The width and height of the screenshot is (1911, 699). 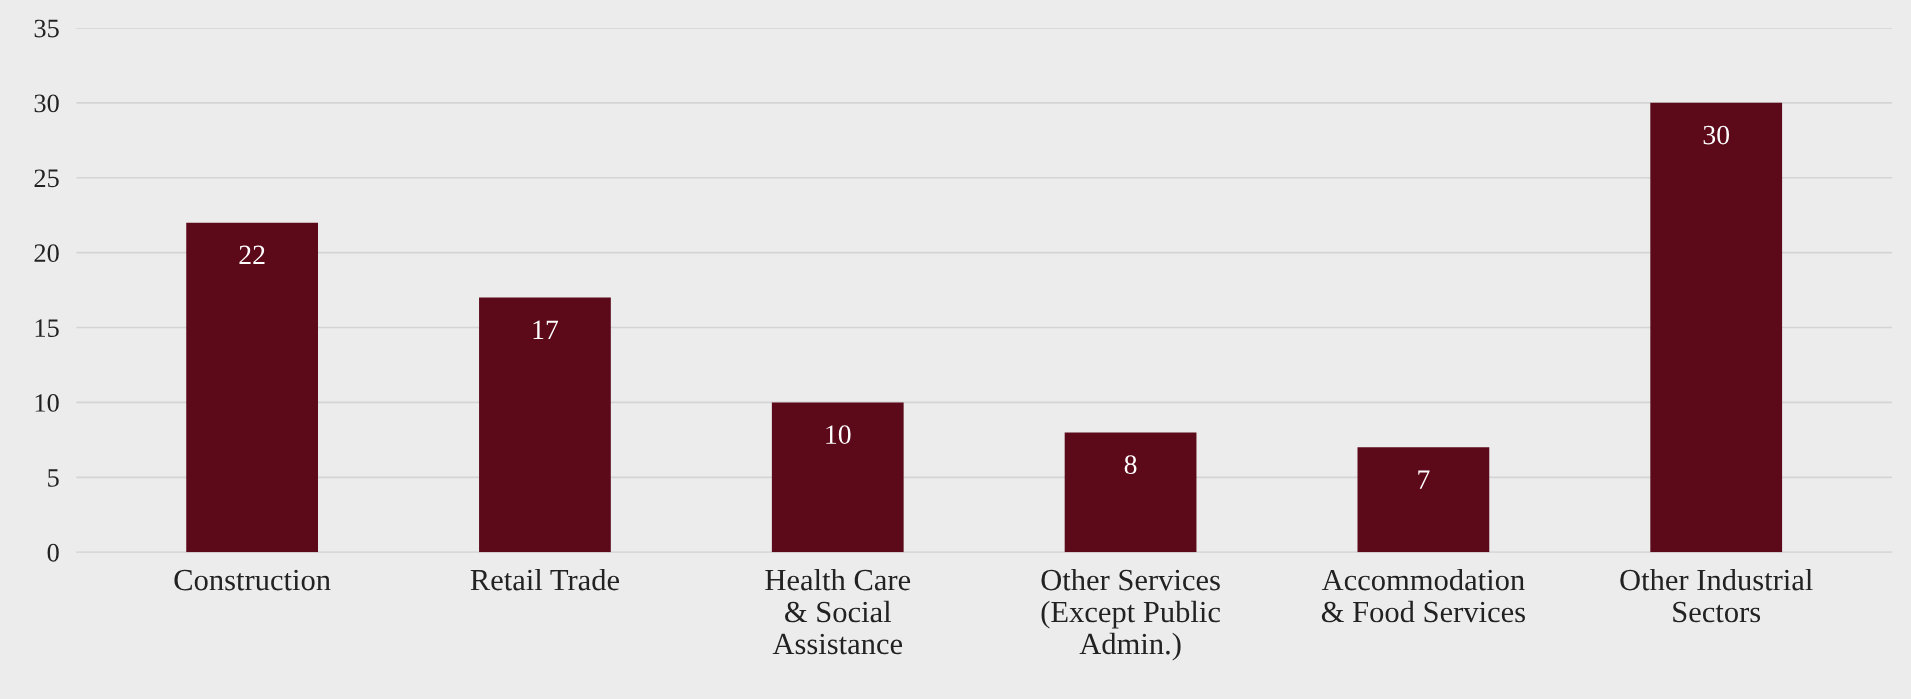 I want to click on y-tick-label: 20, so click(x=46, y=253).